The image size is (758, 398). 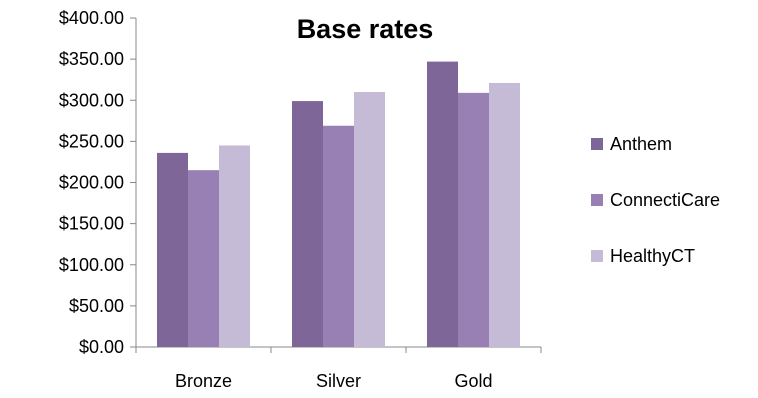 What do you see at coordinates (338, 236) in the screenshot?
I see `bar-connecticare-silver` at bounding box center [338, 236].